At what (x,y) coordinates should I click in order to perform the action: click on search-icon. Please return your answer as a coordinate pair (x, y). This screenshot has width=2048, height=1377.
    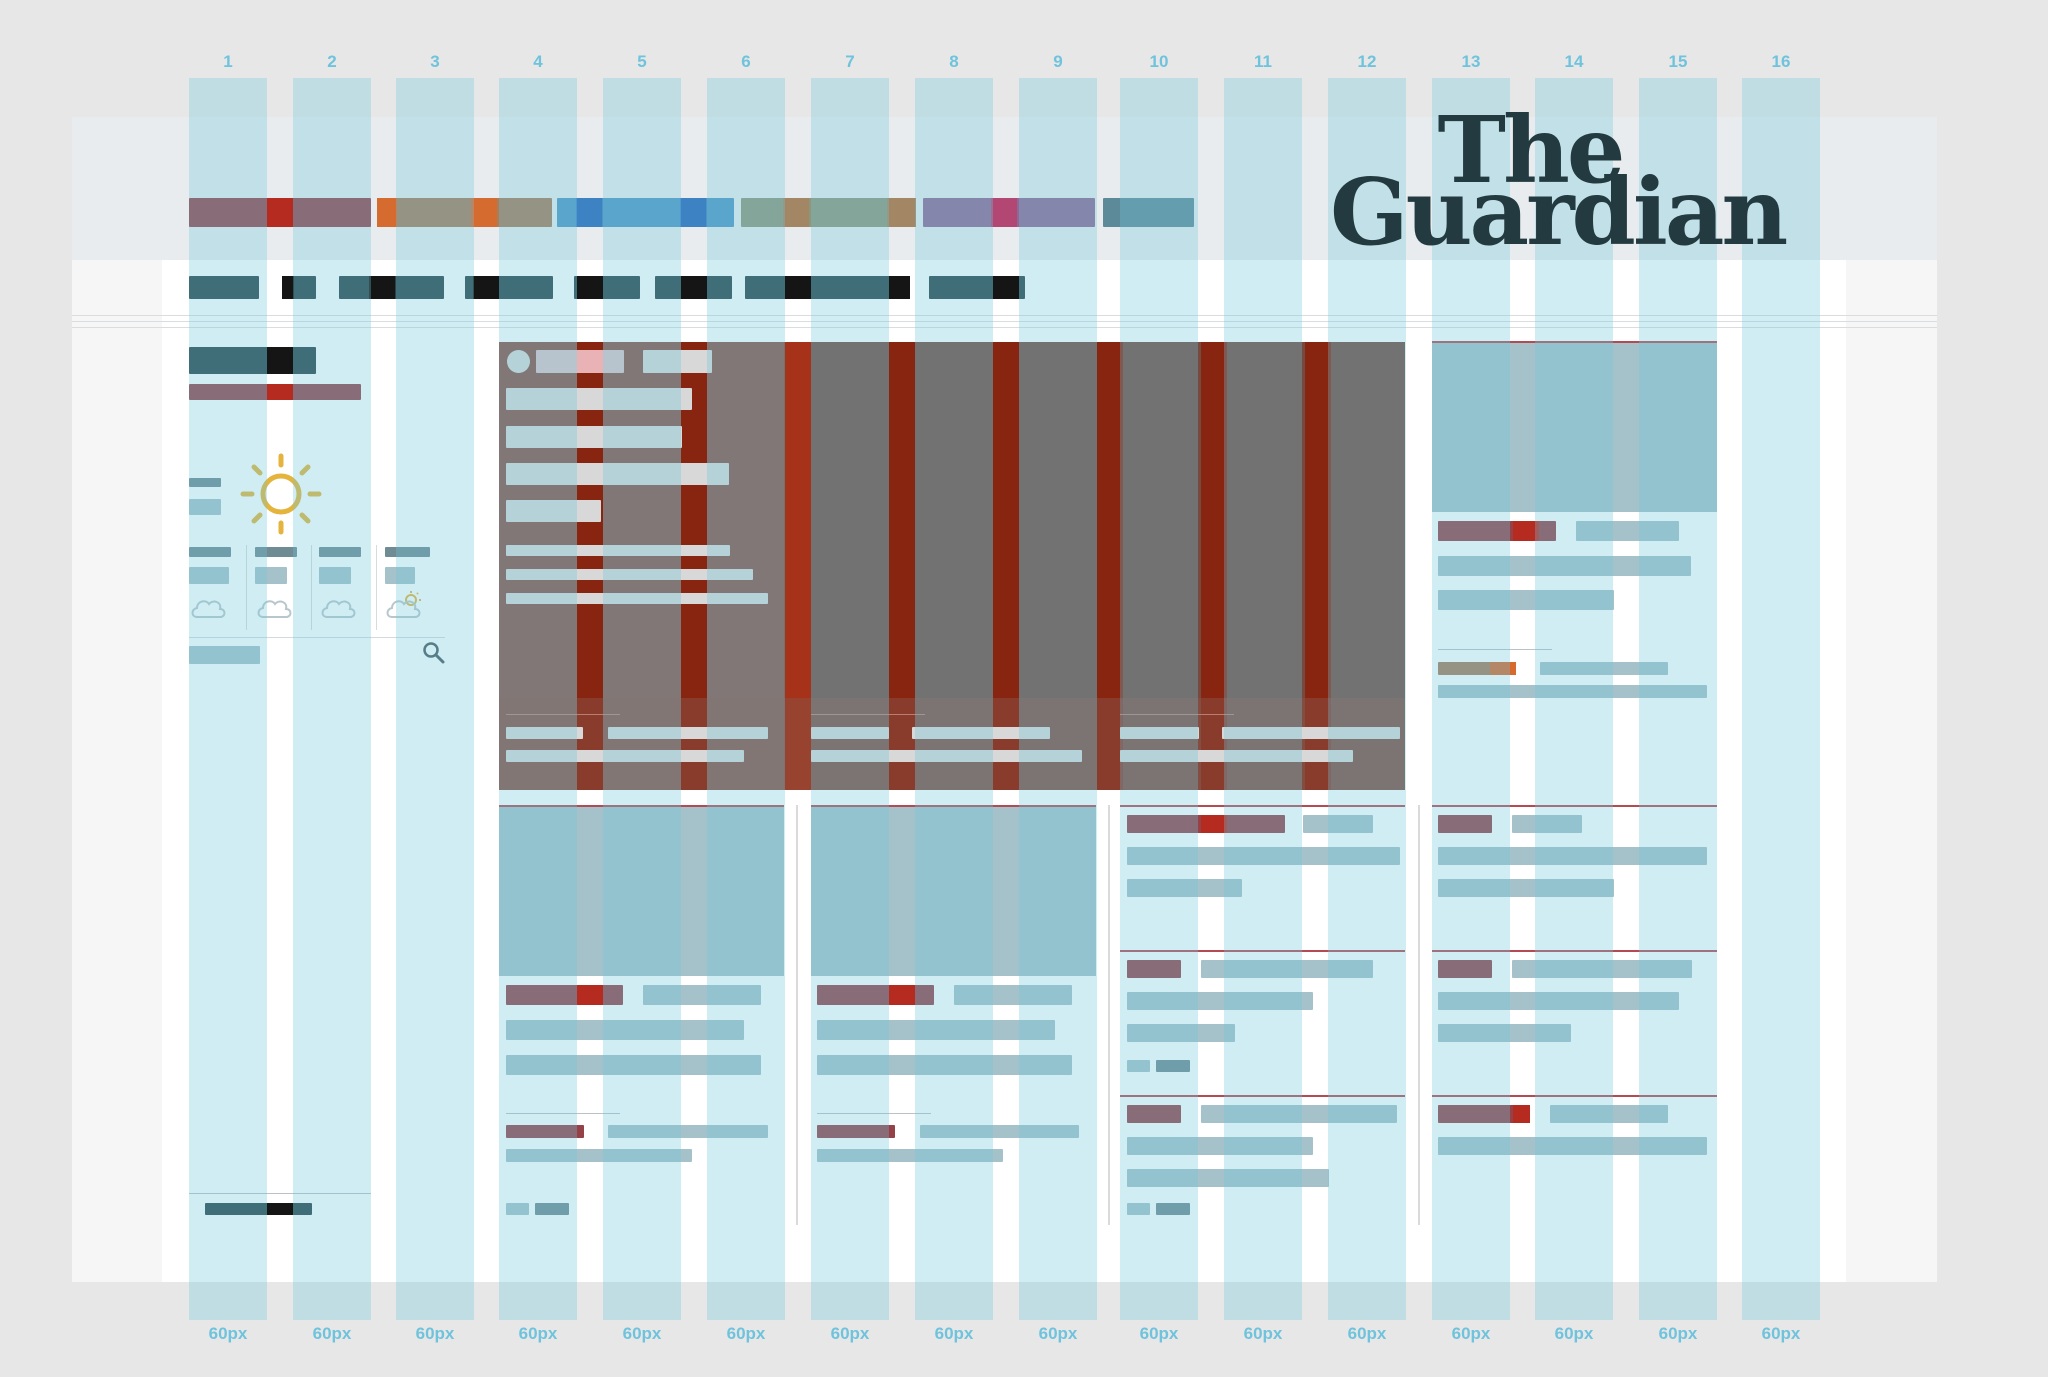
    Looking at the image, I should click on (434, 653).